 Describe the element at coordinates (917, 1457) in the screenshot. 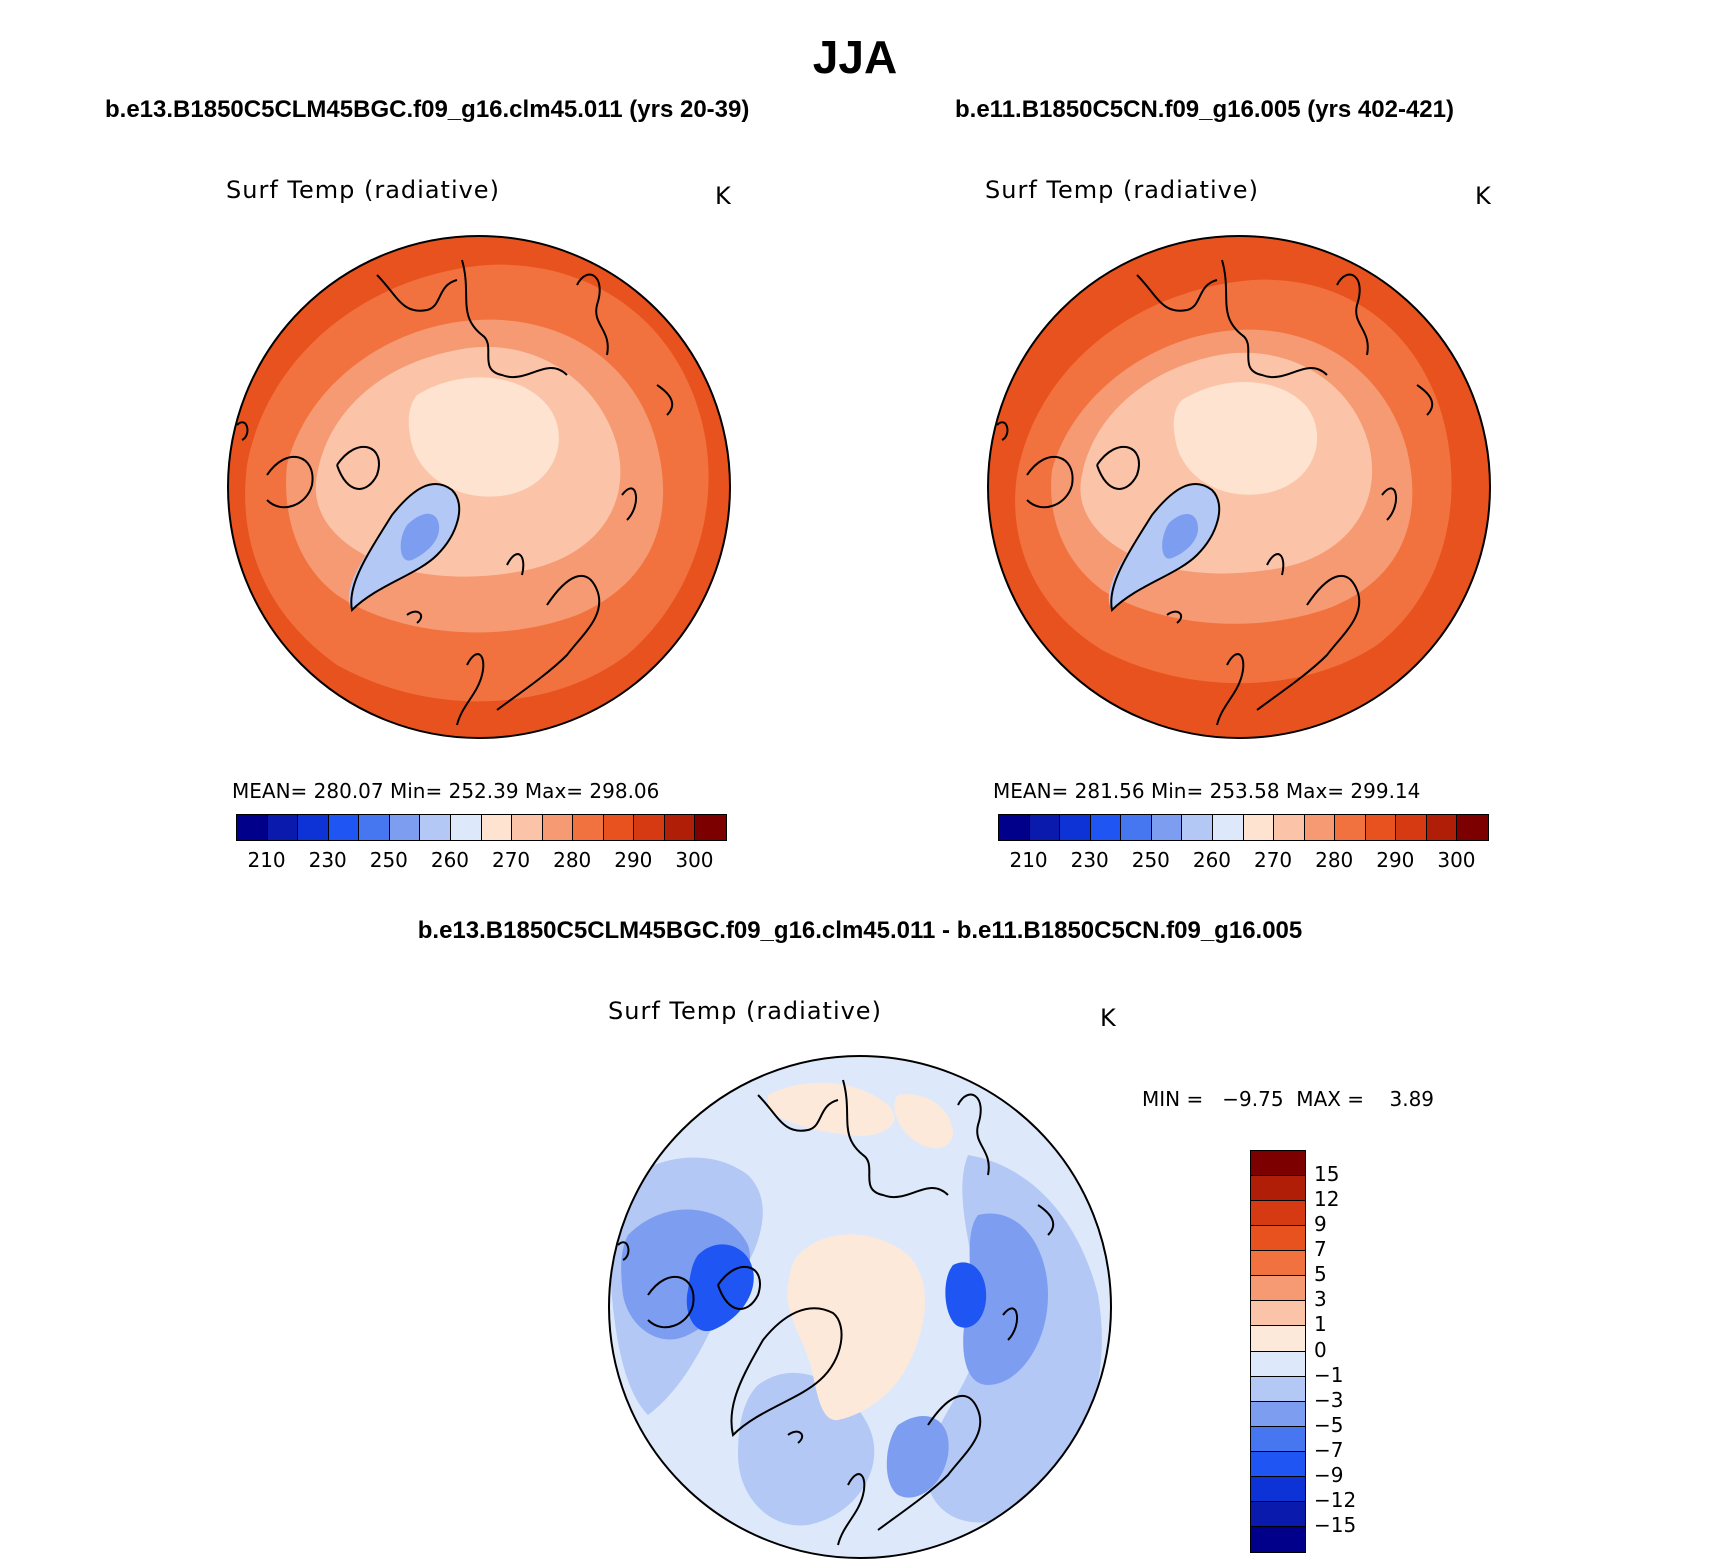

I see `diff-field-cooler-baltic` at that location.